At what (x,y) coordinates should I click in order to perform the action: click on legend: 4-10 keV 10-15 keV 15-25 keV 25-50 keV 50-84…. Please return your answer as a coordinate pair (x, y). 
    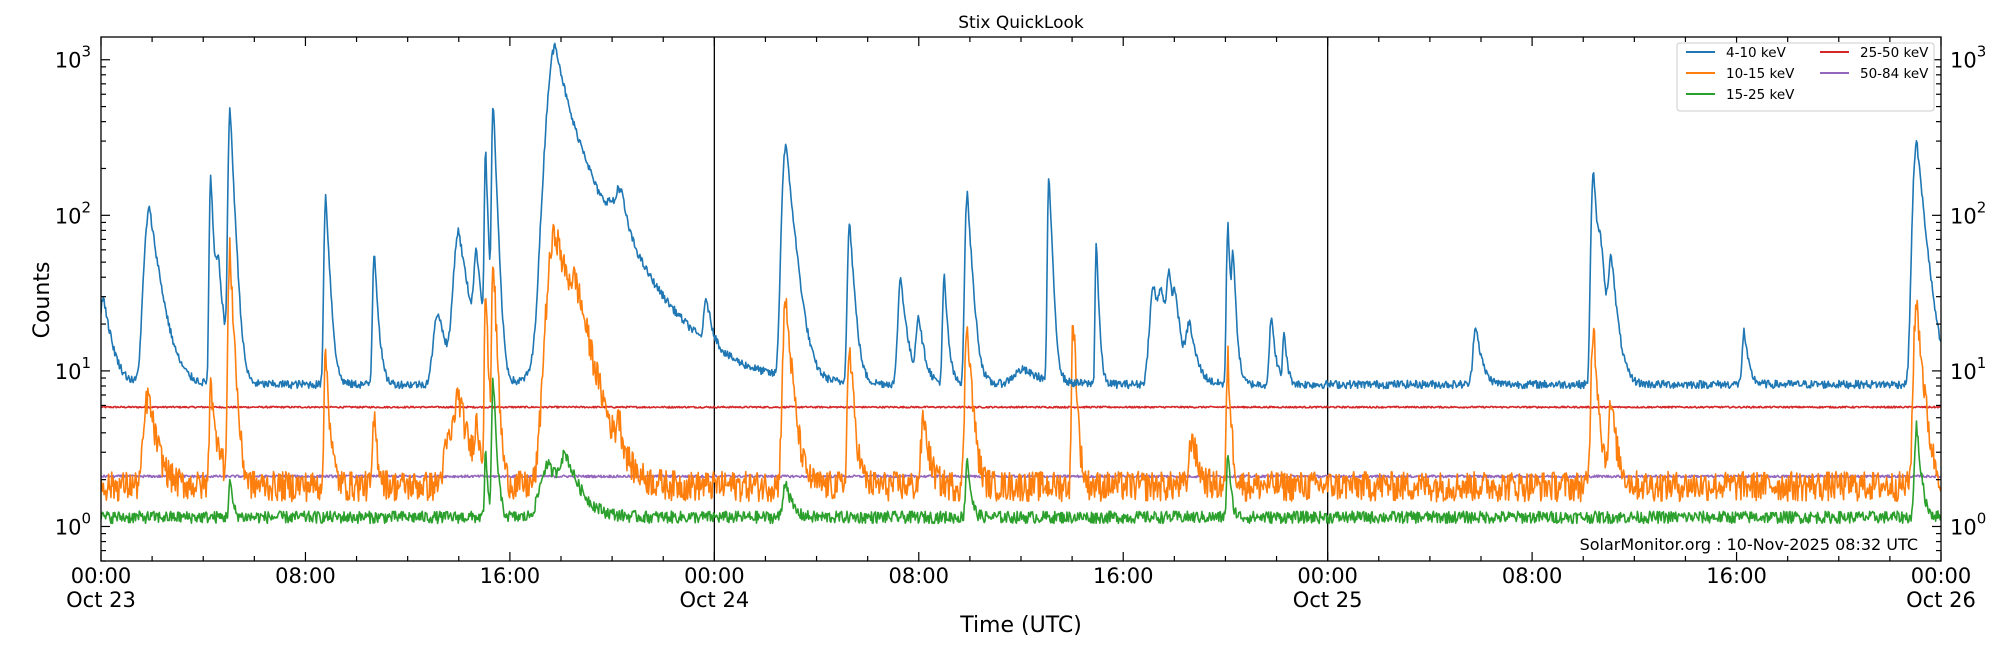
    Looking at the image, I should click on (1805, 77).